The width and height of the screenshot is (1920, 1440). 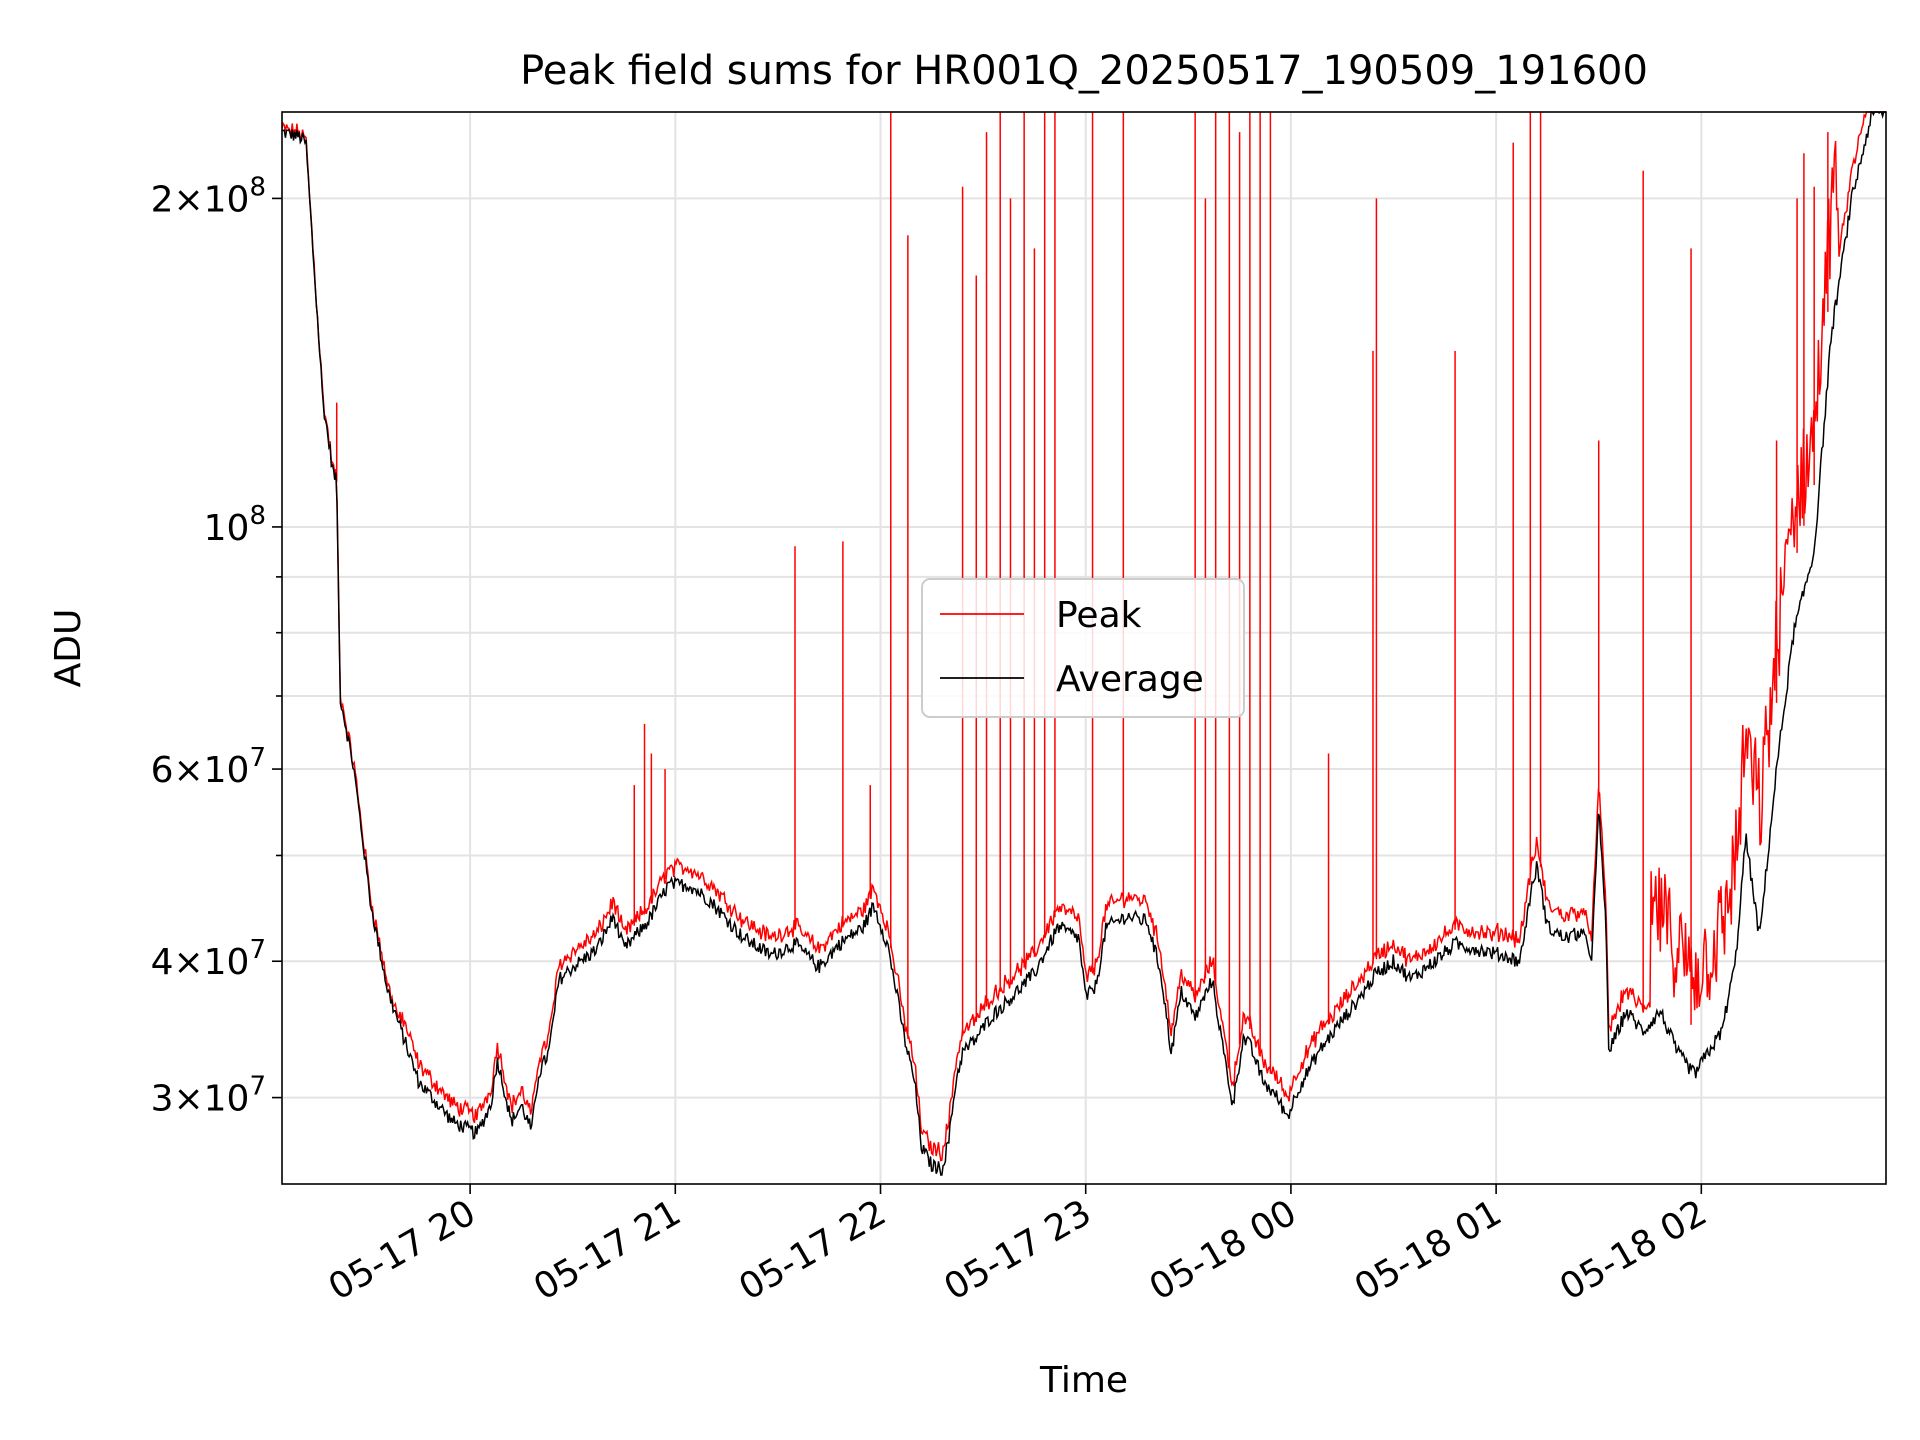 I want to click on y-axis-ticks: 3×107 4×107 6×107 108 2×108, so click(x=216, y=646).